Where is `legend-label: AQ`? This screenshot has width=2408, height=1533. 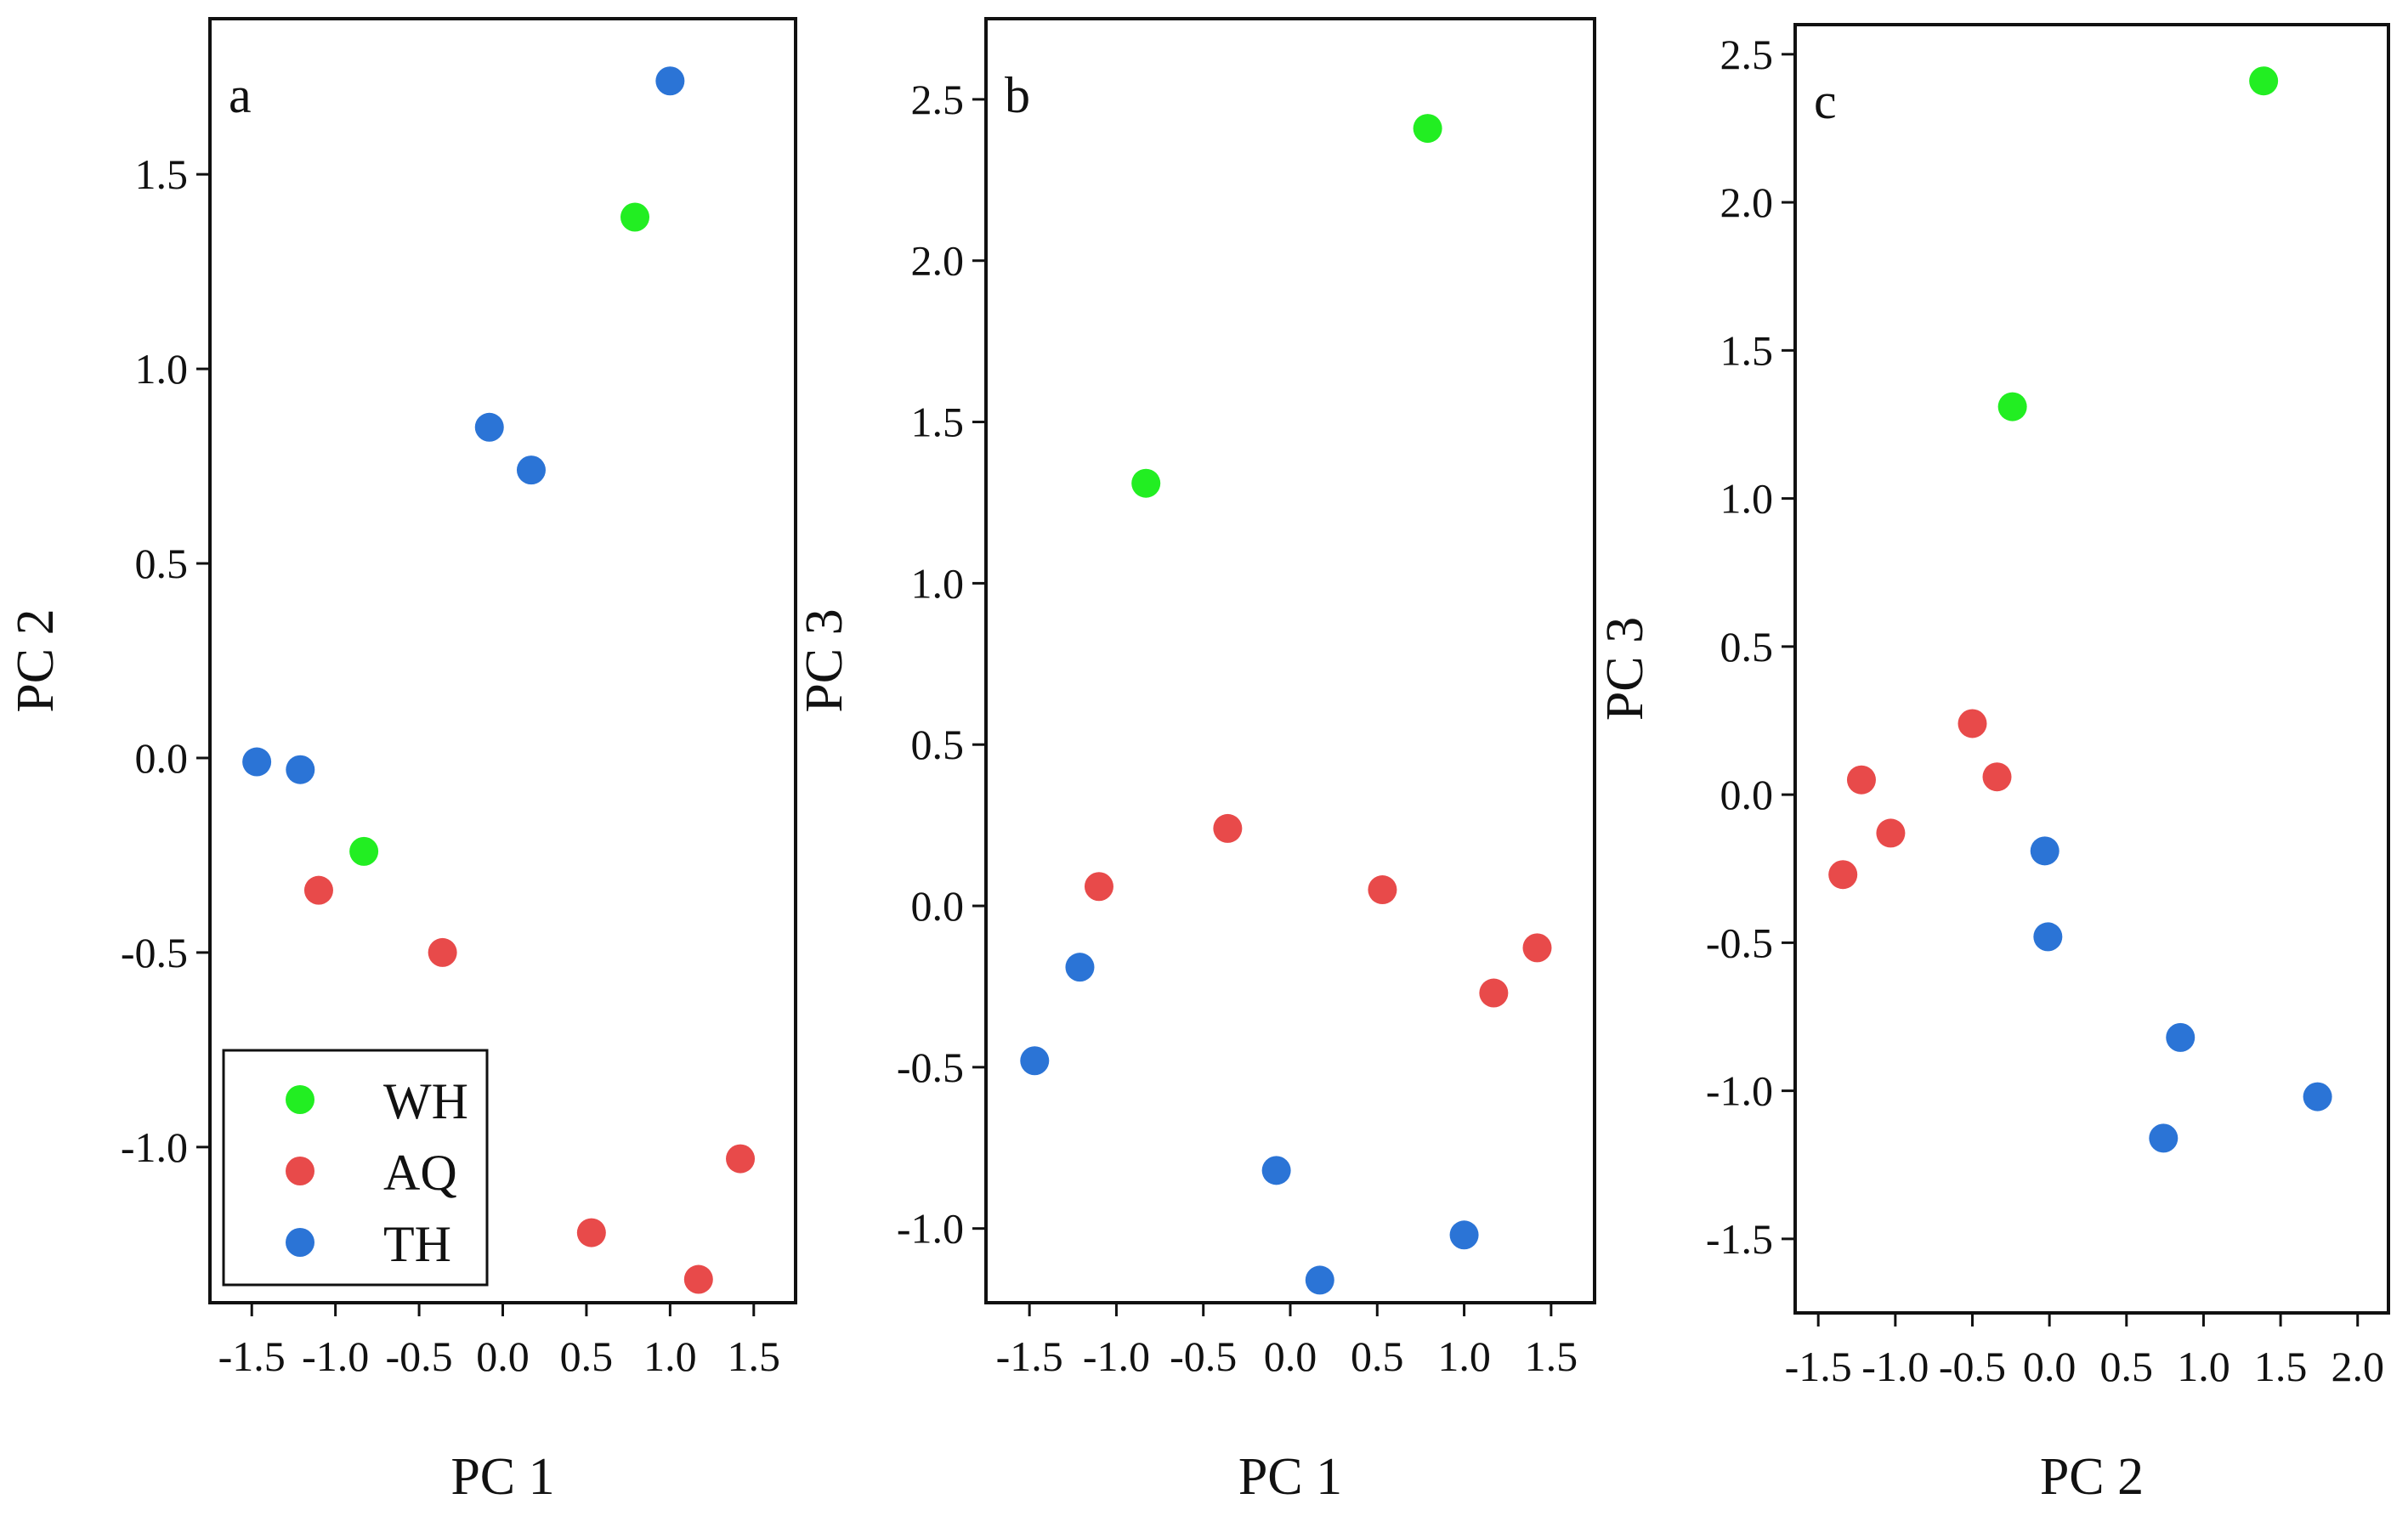
legend-label: AQ is located at coordinates (420, 1173).